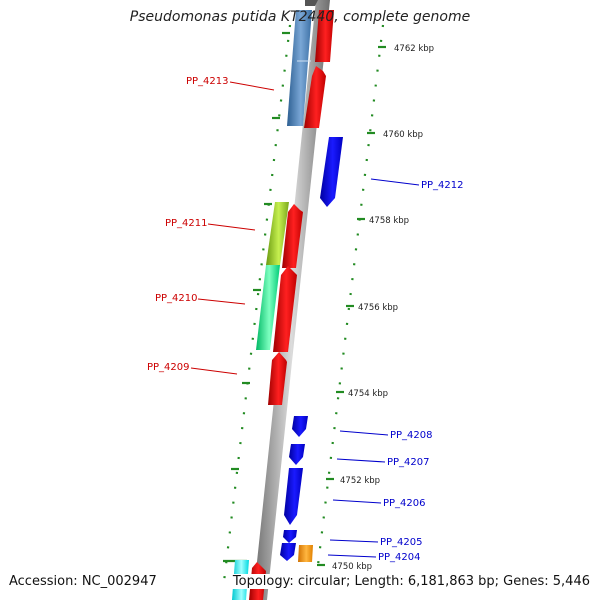 The height and width of the screenshot is (600, 600). I want to click on cds-pp4212, so click(331, 172).